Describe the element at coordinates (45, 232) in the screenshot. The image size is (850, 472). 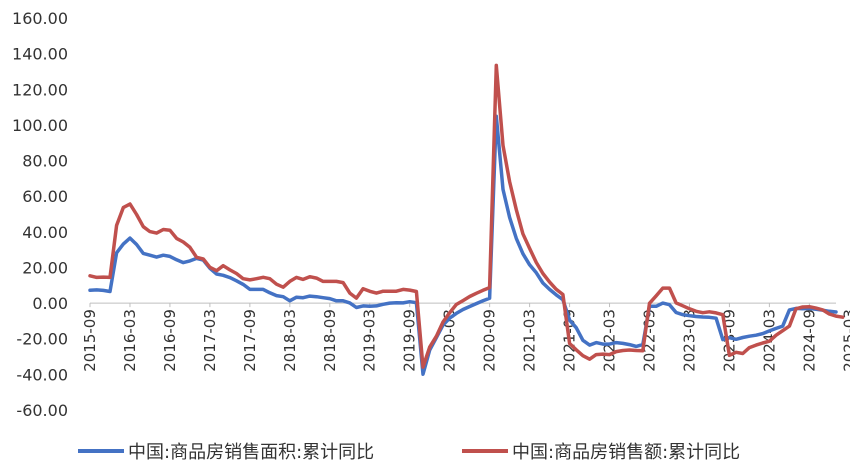
I see `y-tick-label: 40.00` at that location.